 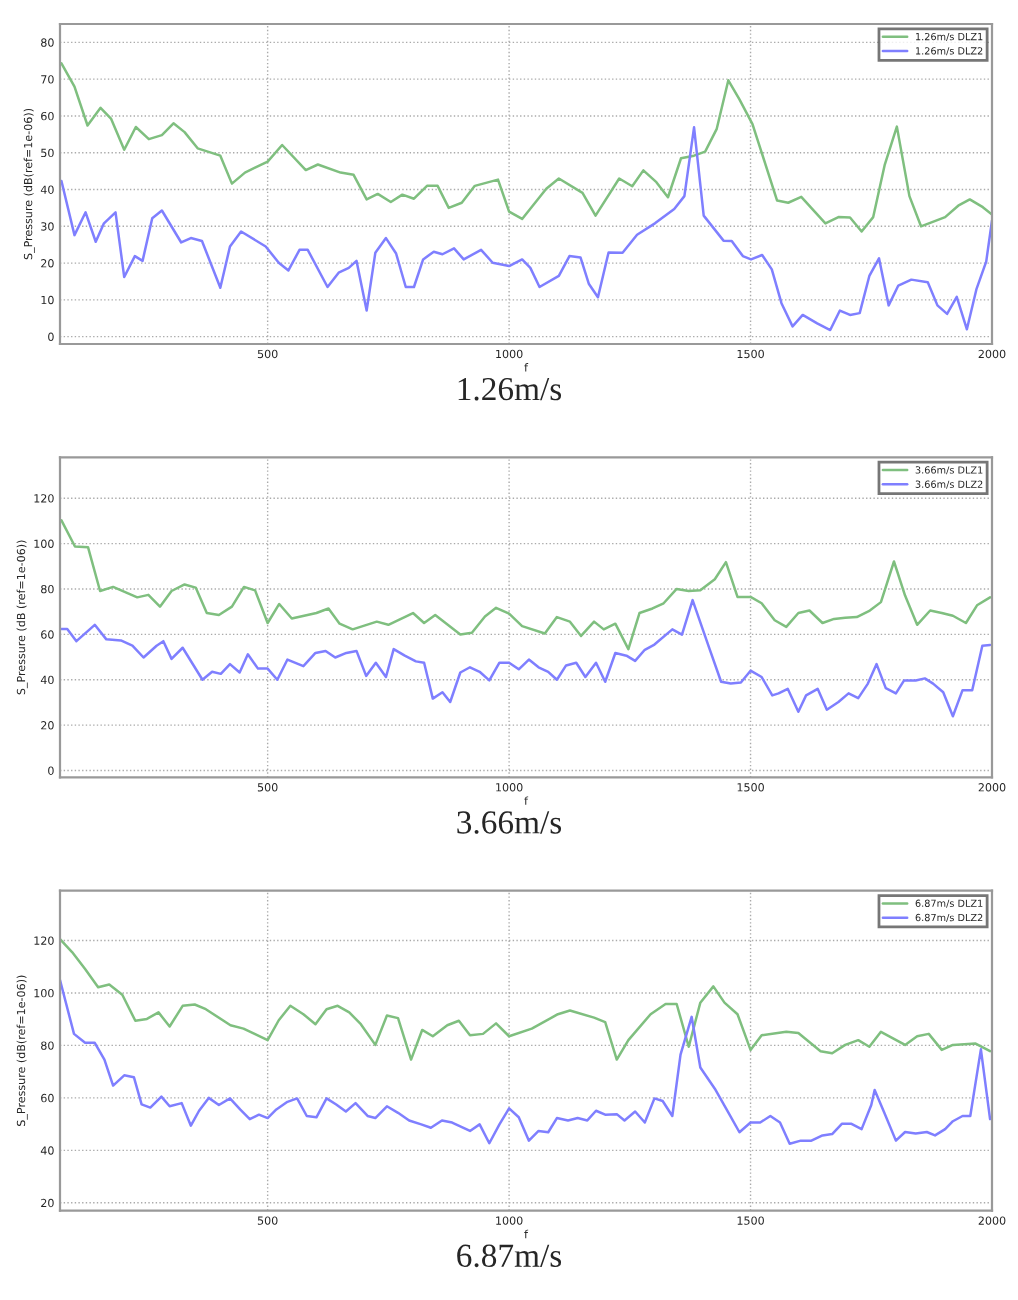 What do you see at coordinates (509, 1256) in the screenshot?
I see `text: 6.87m/s` at bounding box center [509, 1256].